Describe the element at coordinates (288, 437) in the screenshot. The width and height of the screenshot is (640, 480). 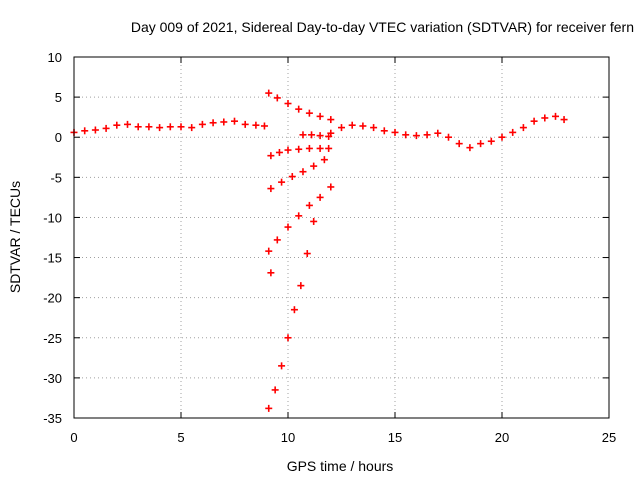
I see `x-tick-label: 10` at that location.